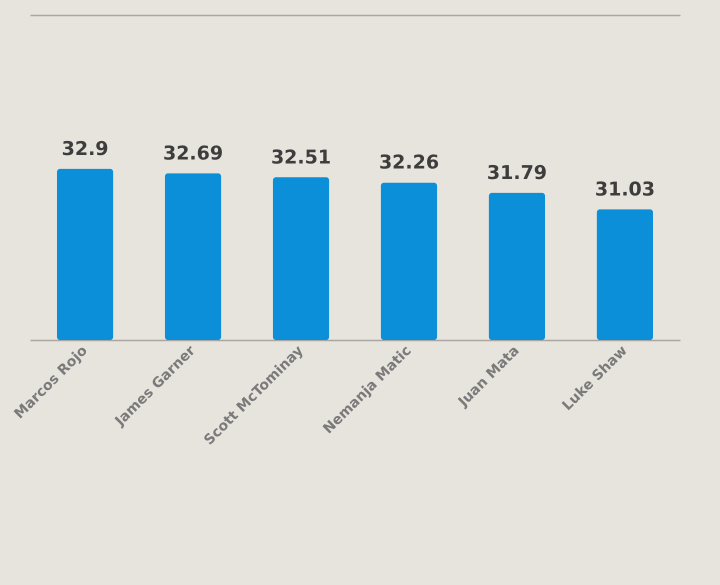 The width and height of the screenshot is (720, 585). What do you see at coordinates (624, 189) in the screenshot?
I see `data-label: 31.03` at bounding box center [624, 189].